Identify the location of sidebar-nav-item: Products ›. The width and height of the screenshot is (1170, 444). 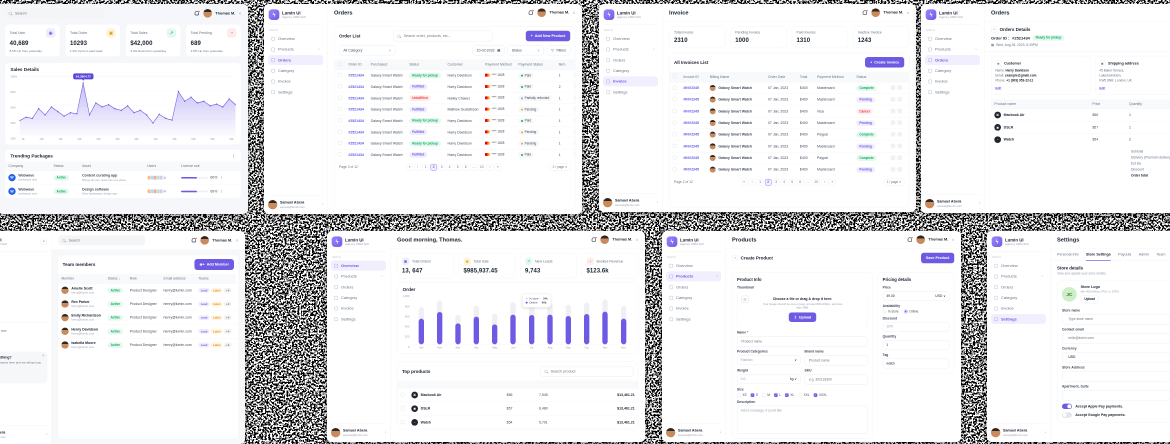
(358, 276).